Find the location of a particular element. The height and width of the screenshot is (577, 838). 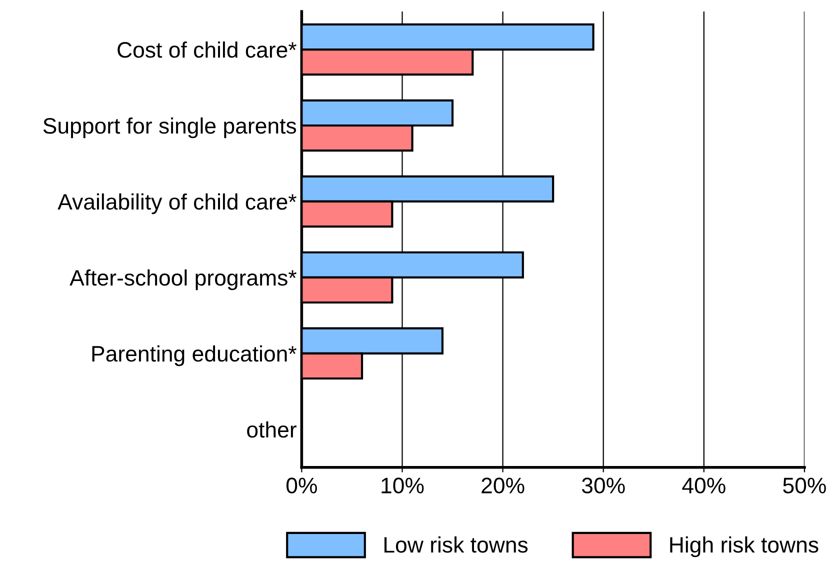

x-tick-label: 10% is located at coordinates (403, 486).